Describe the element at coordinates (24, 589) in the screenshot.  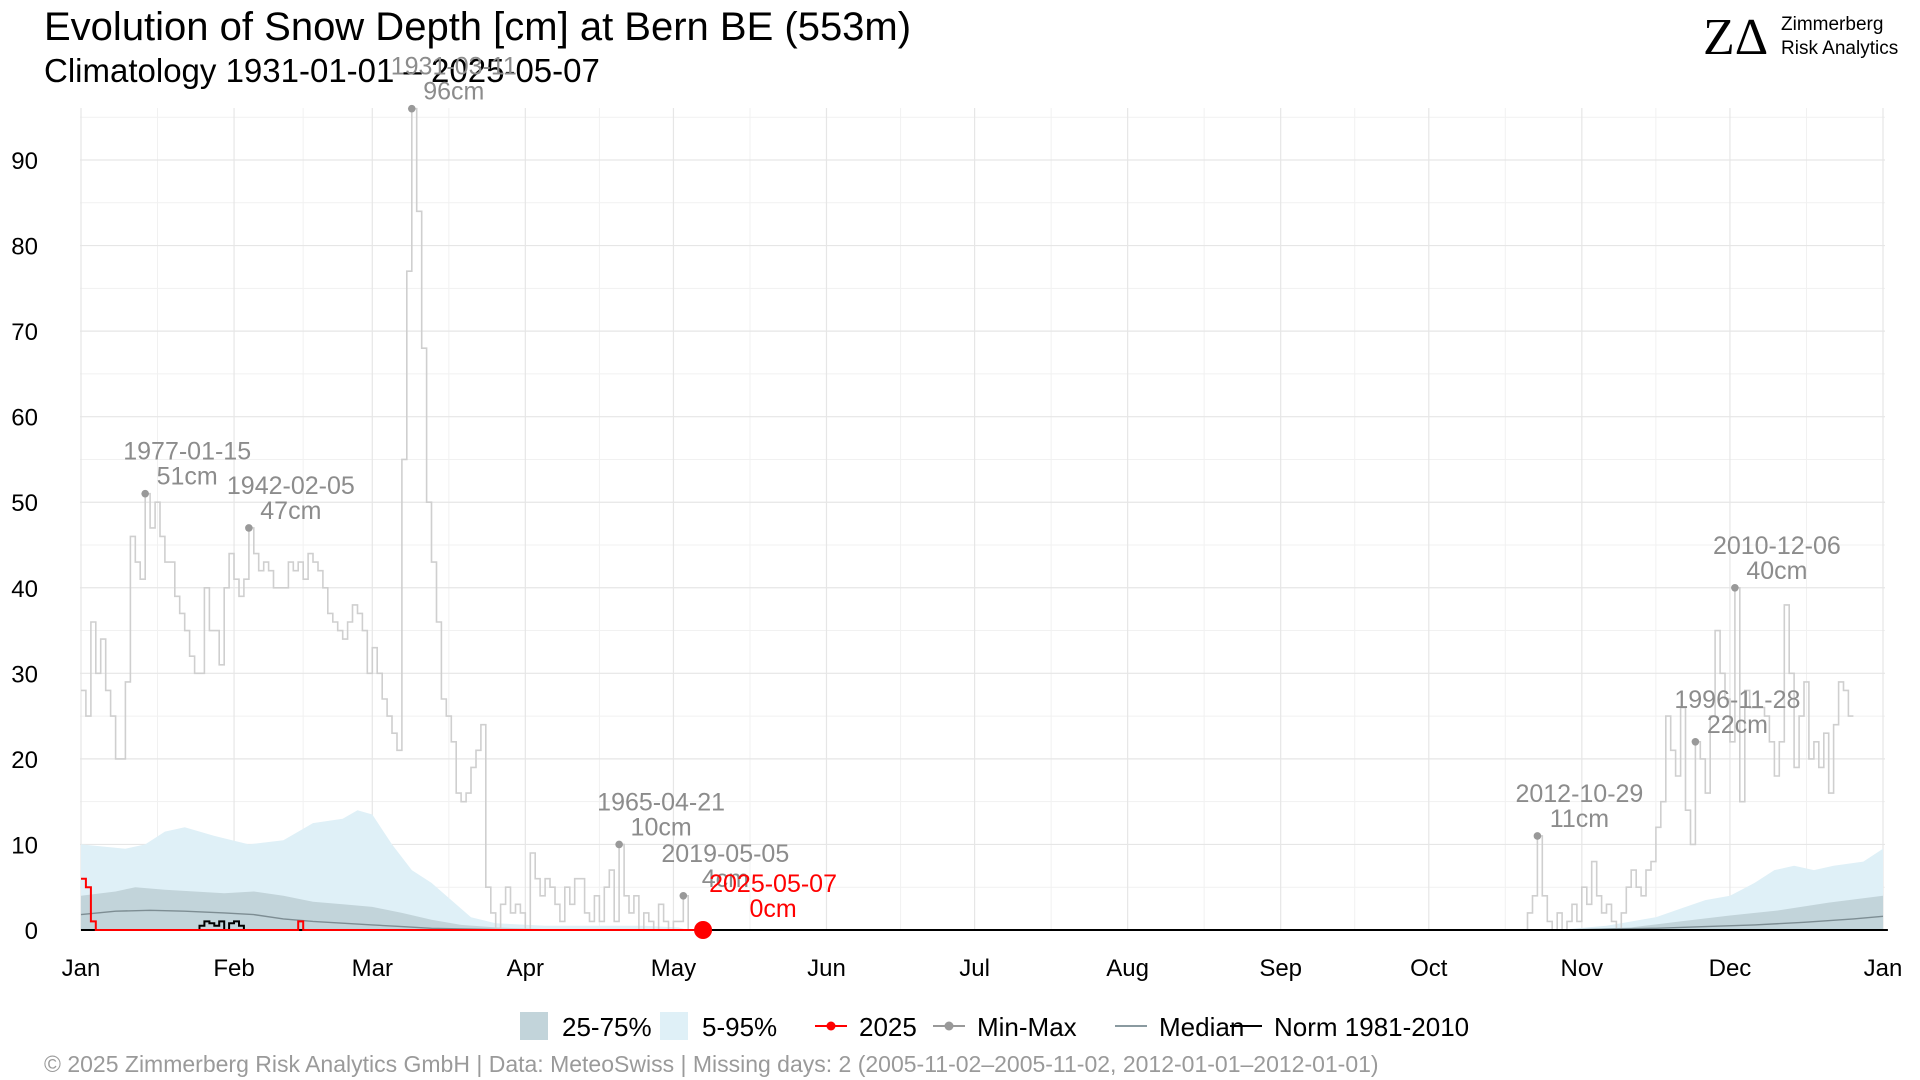
I see `y-tick-label: 40` at that location.